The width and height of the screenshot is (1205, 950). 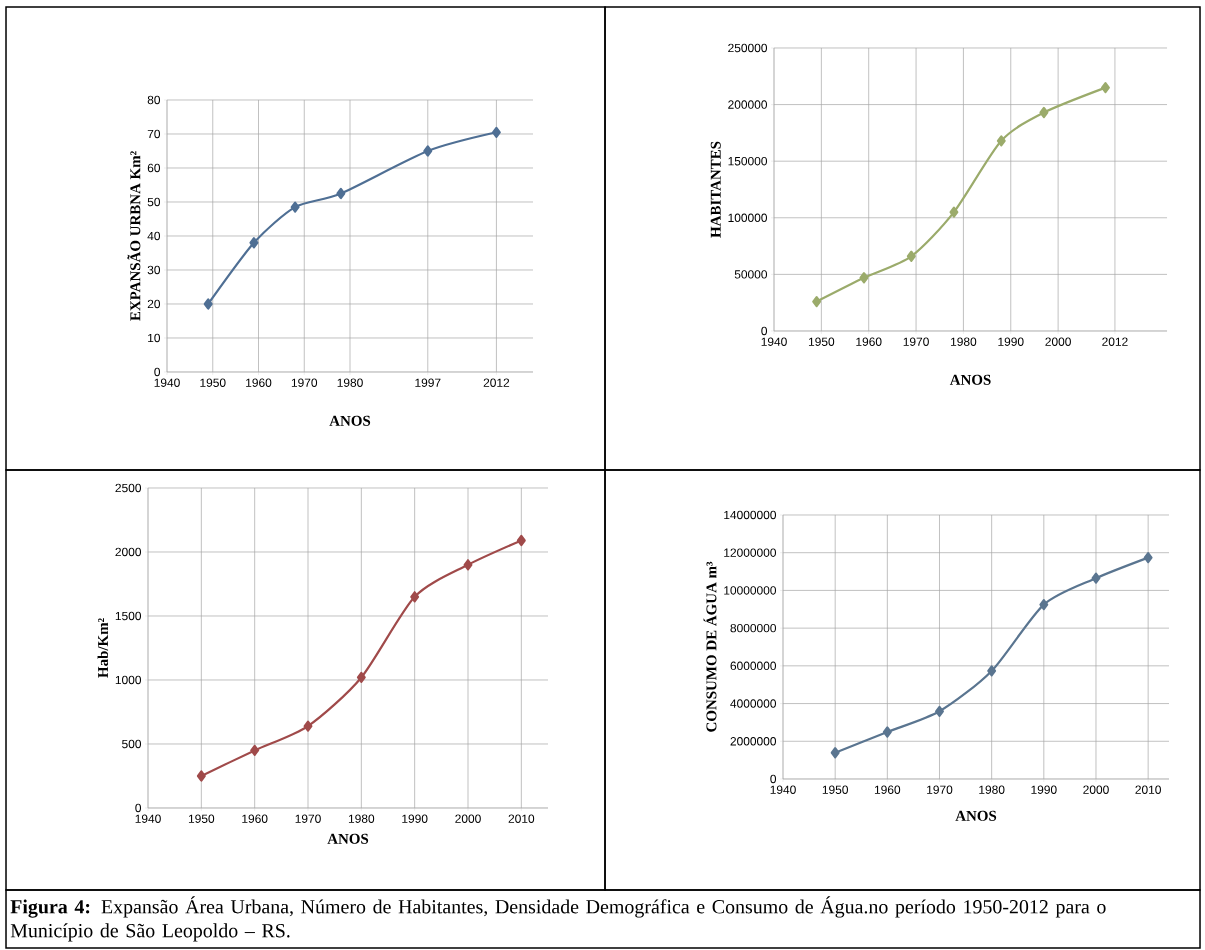 I want to click on y-tick-label: 40, so click(x=154, y=236).